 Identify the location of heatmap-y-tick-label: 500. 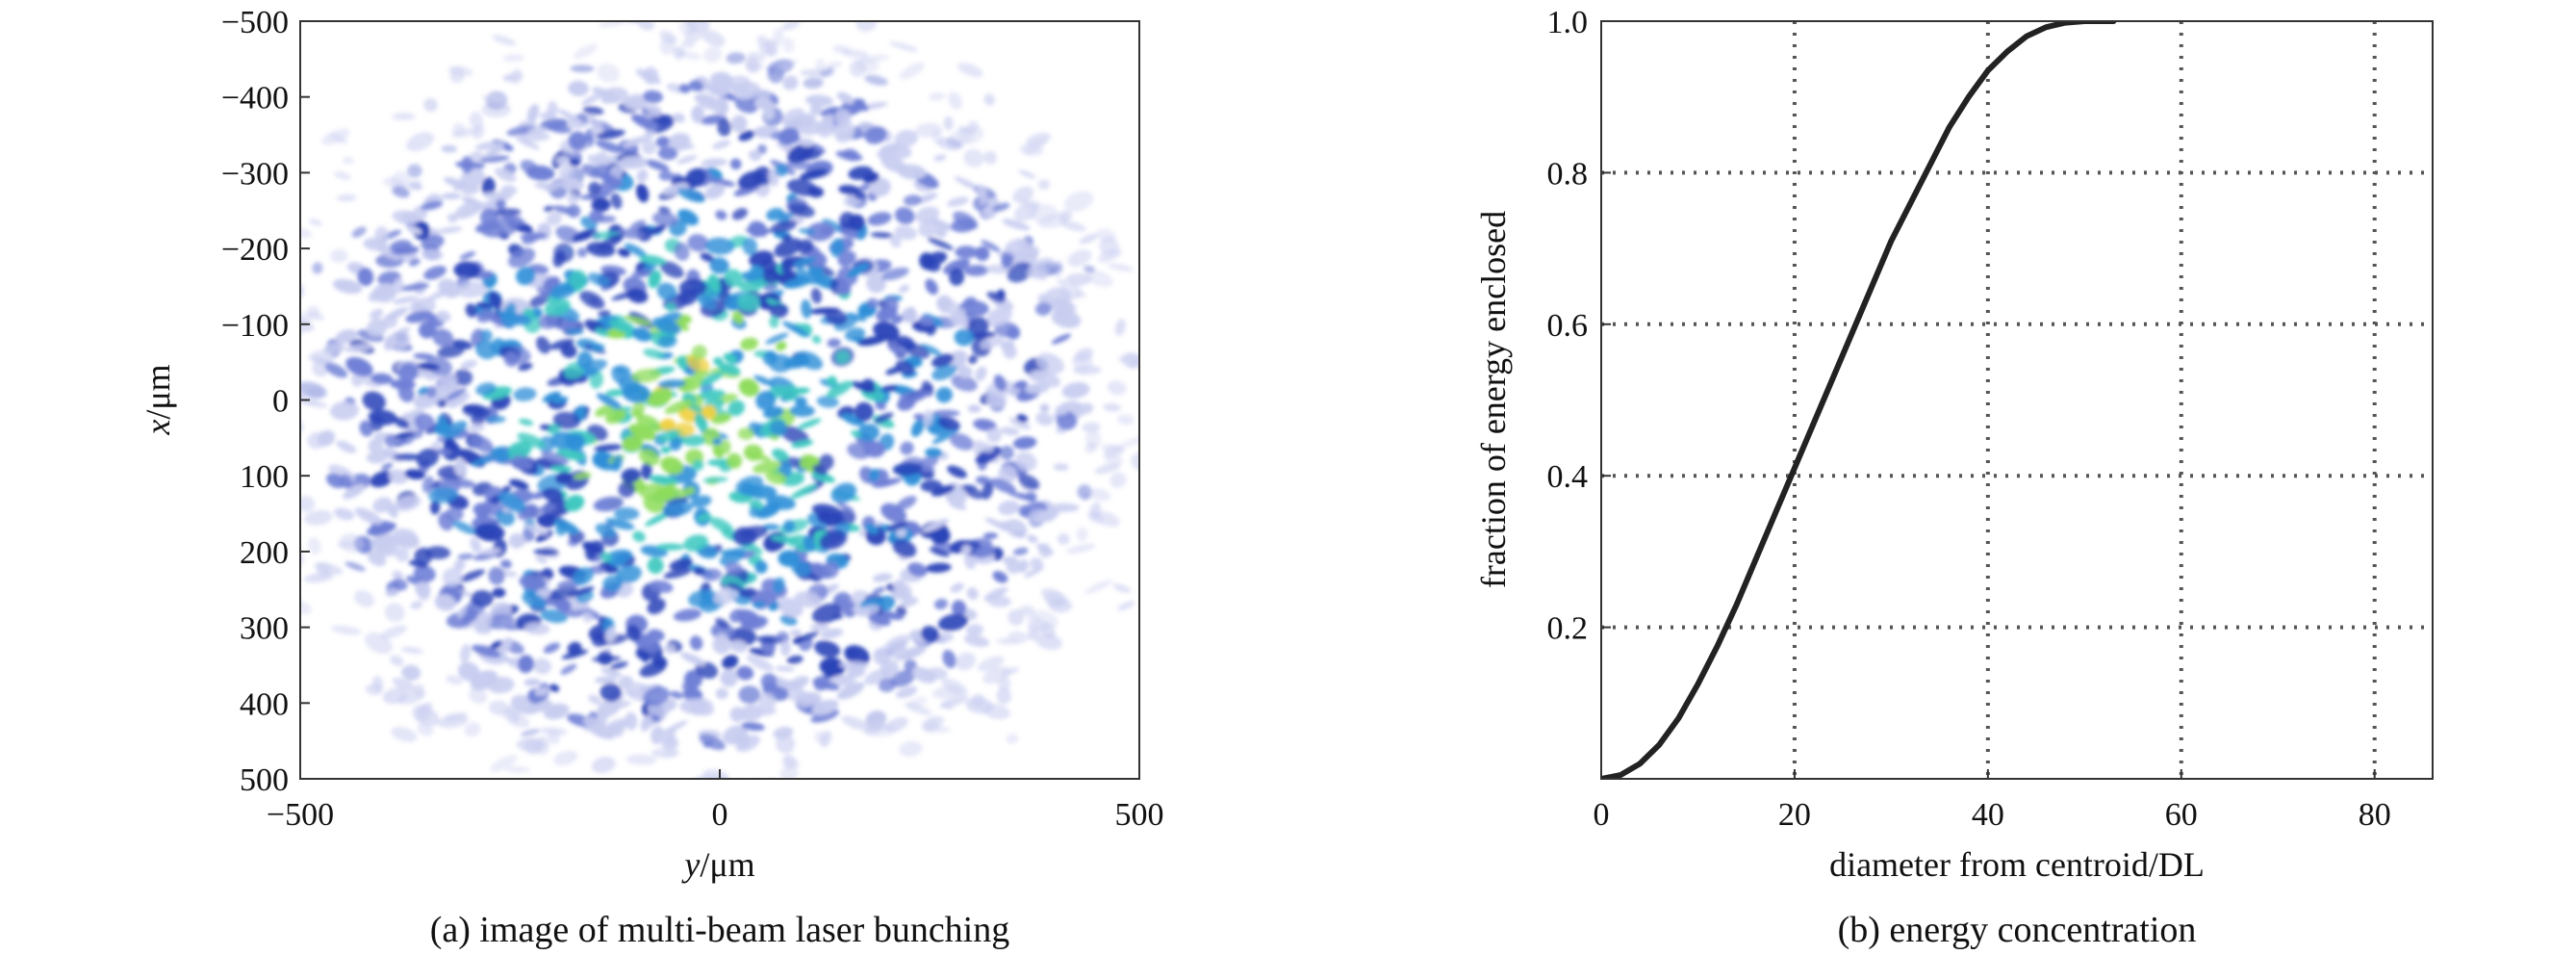
(264, 780).